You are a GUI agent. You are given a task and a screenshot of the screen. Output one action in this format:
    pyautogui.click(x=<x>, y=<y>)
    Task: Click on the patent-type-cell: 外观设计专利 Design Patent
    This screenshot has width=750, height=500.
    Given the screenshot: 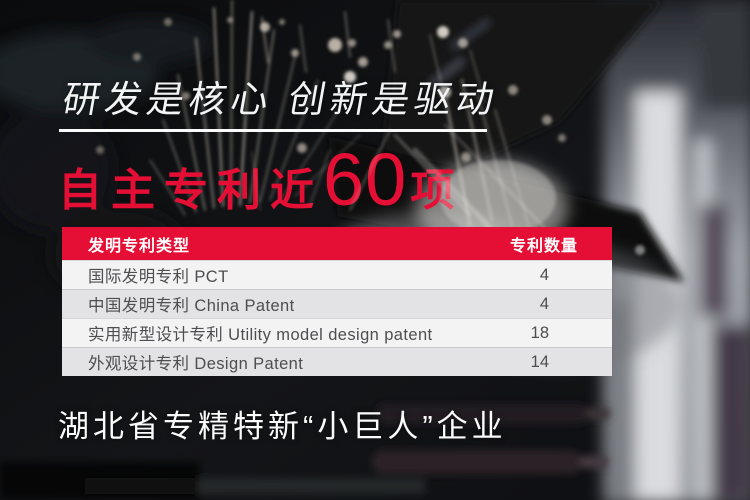 What is the action you would take?
    pyautogui.click(x=196, y=364)
    